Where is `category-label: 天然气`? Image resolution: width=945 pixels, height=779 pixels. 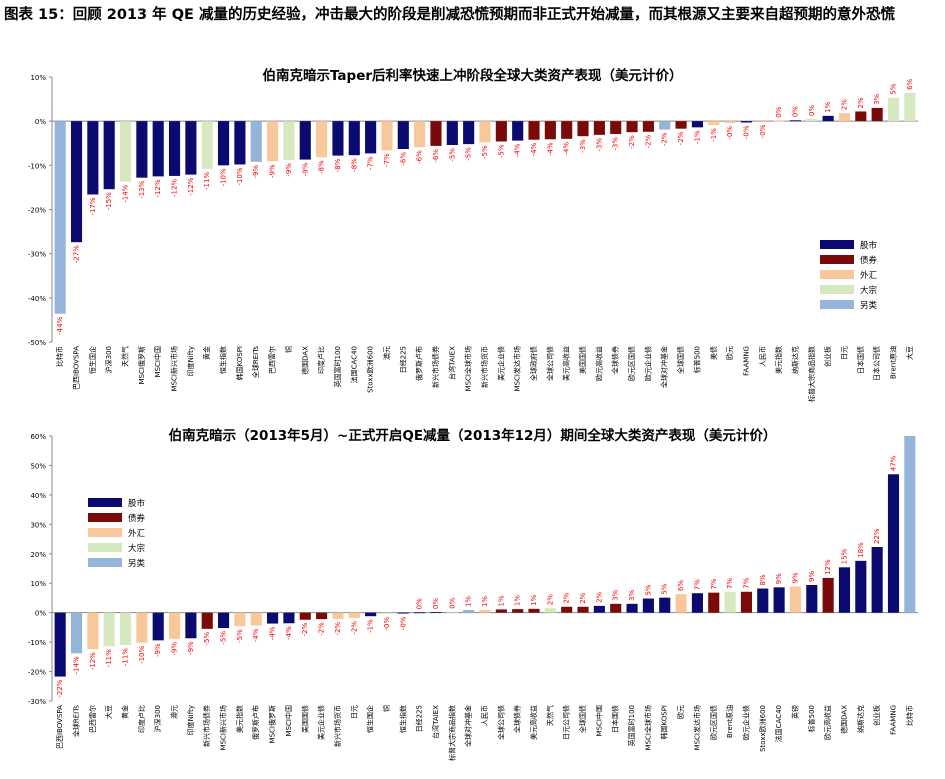 category-label: 天然气 is located at coordinates (125, 356).